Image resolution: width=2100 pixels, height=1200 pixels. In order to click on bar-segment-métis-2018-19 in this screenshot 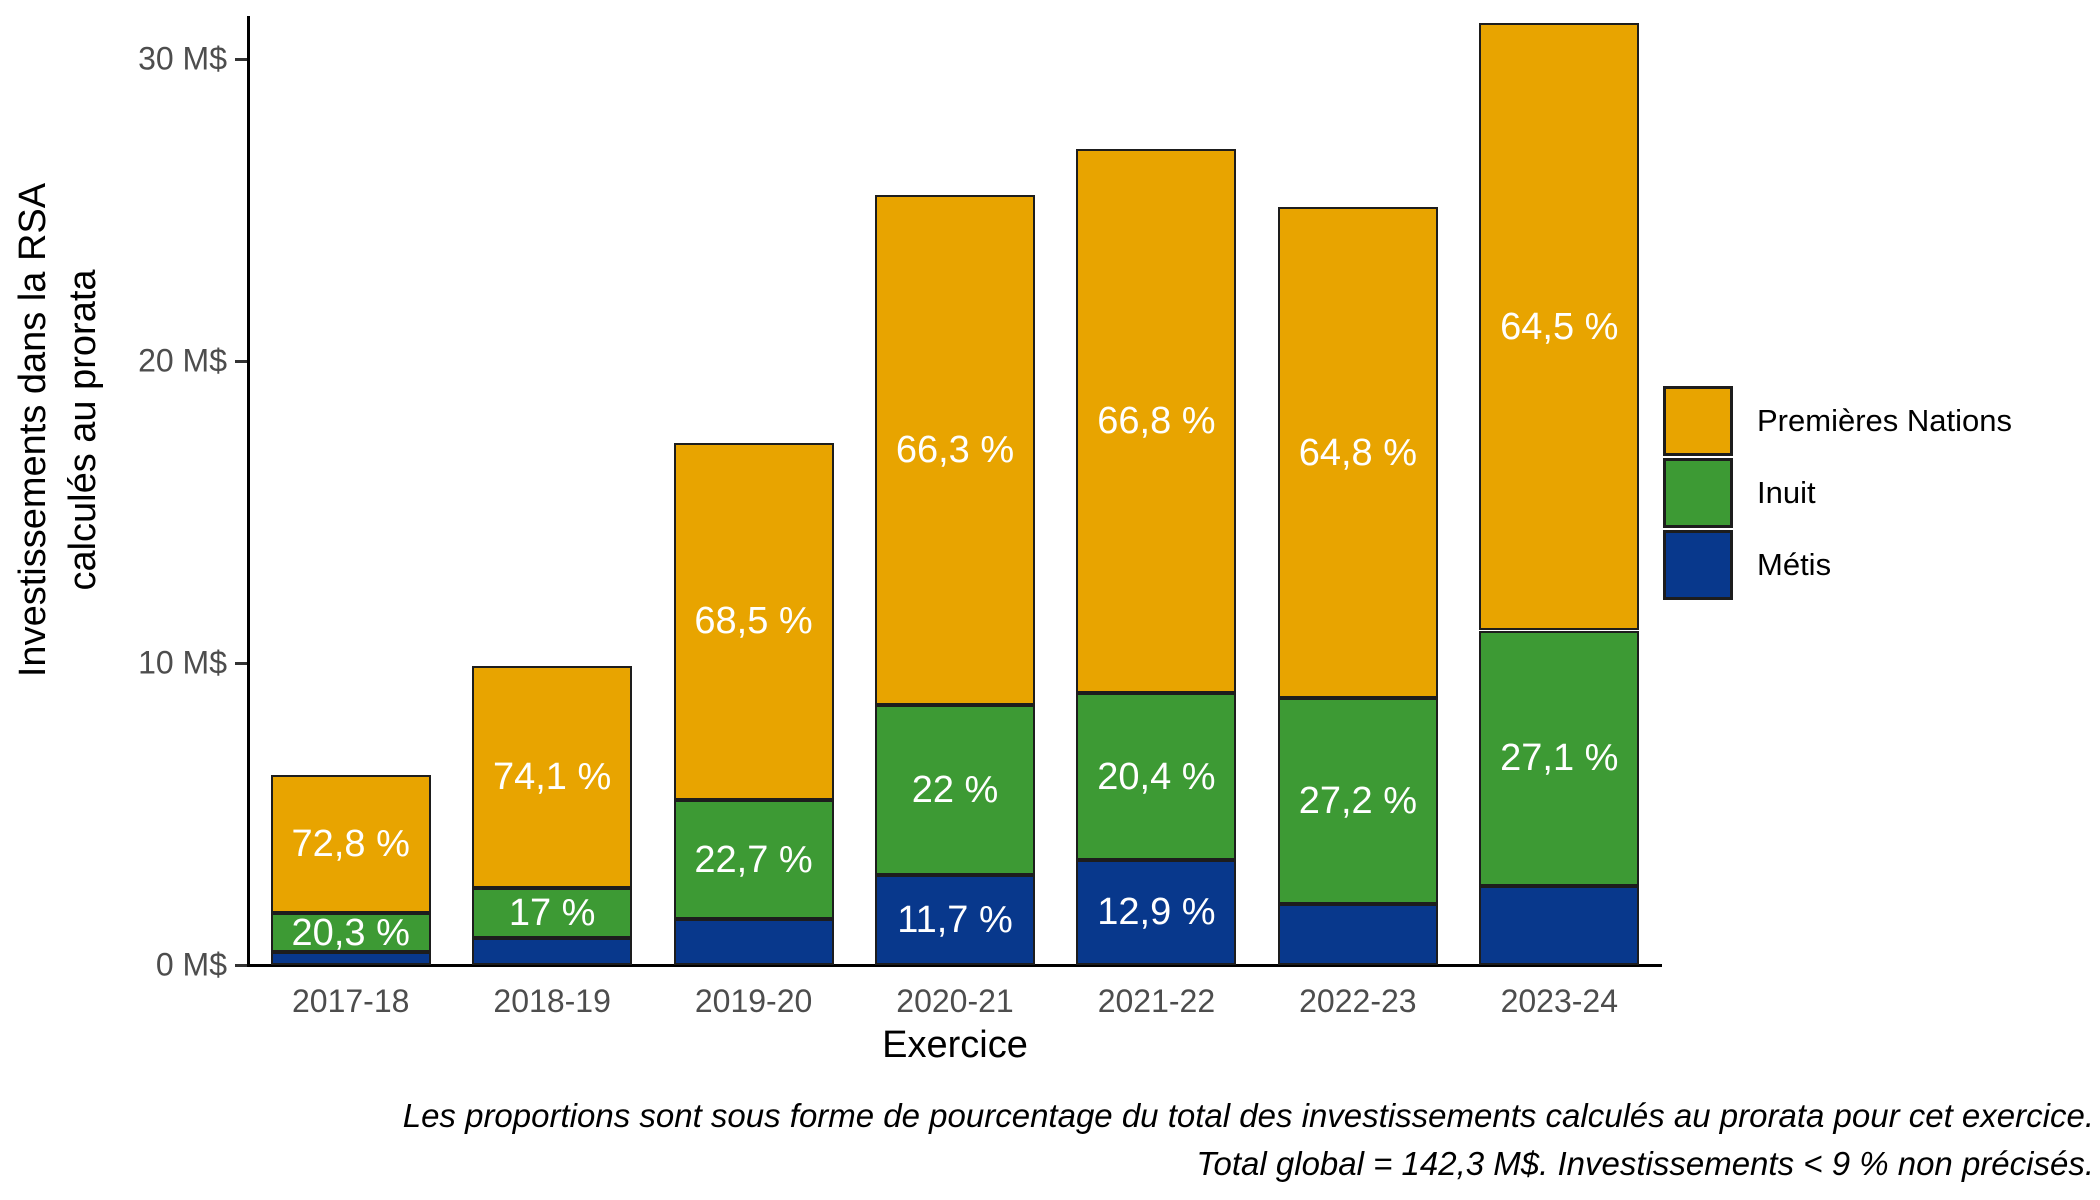, I will do `click(552, 951)`.